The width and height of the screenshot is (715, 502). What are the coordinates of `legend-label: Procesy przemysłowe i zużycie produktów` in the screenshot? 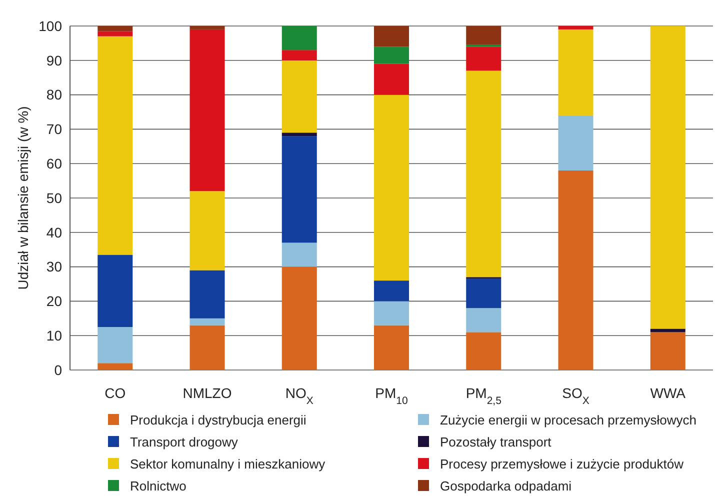 It's located at (562, 464).